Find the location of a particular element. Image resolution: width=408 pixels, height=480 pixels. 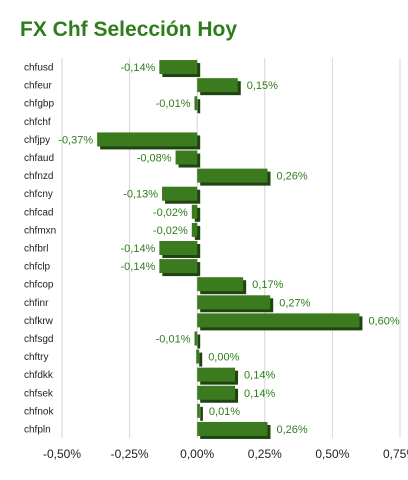

category-label: chfbrl is located at coordinates (36, 249).